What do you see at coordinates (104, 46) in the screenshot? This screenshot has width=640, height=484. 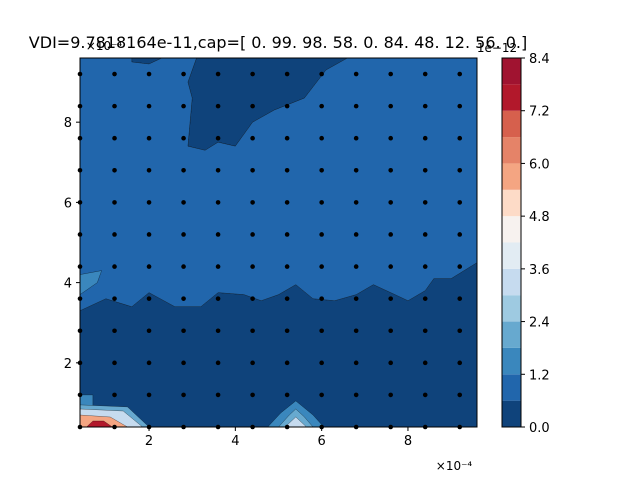 I see `y-offset-text: ×10⁻⁴` at bounding box center [104, 46].